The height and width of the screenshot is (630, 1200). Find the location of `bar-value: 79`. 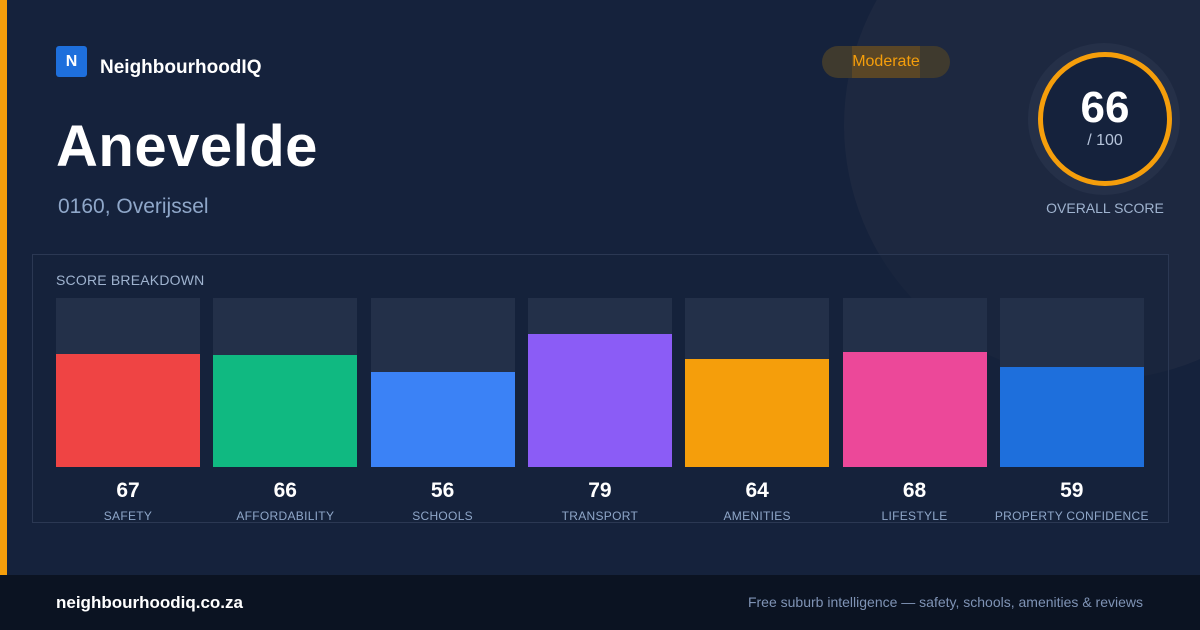

bar-value: 79 is located at coordinates (600, 490).